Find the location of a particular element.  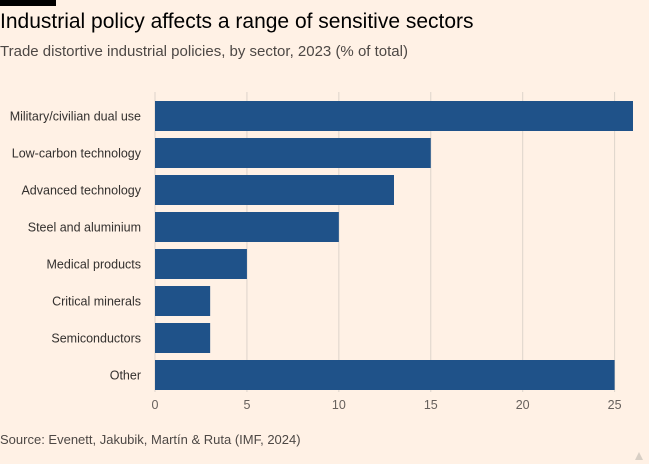

x-tick-label: 20 is located at coordinates (523, 405).